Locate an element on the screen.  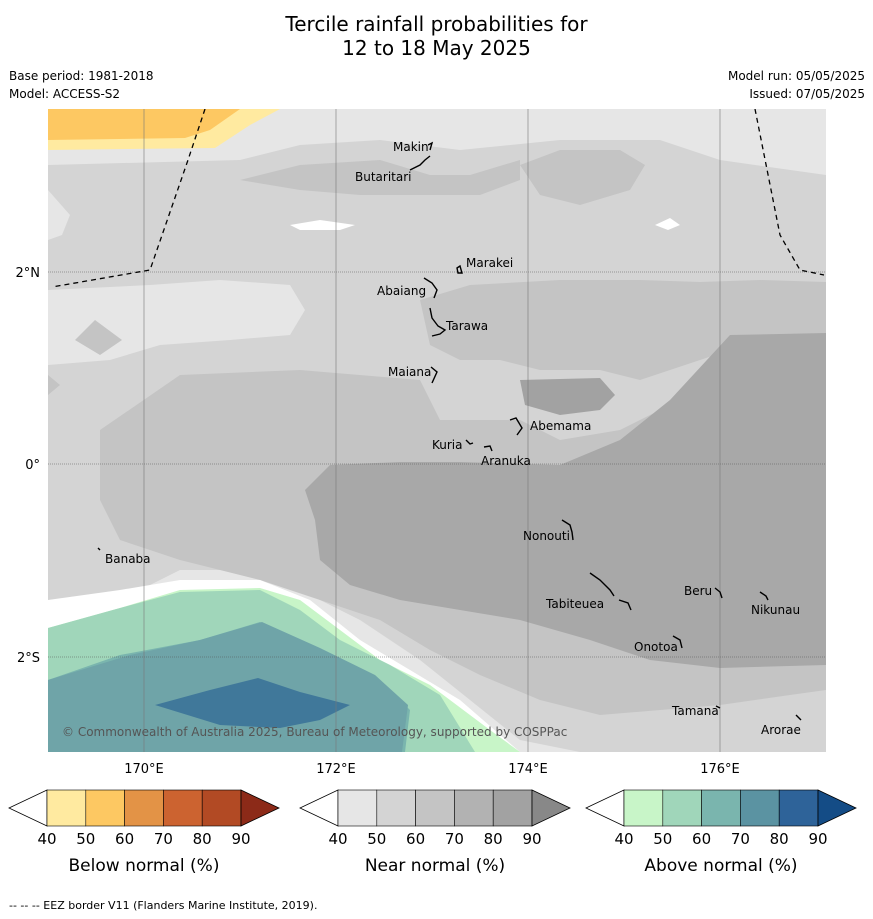
colorbar-3-low-extend is located at coordinates (605, 808).